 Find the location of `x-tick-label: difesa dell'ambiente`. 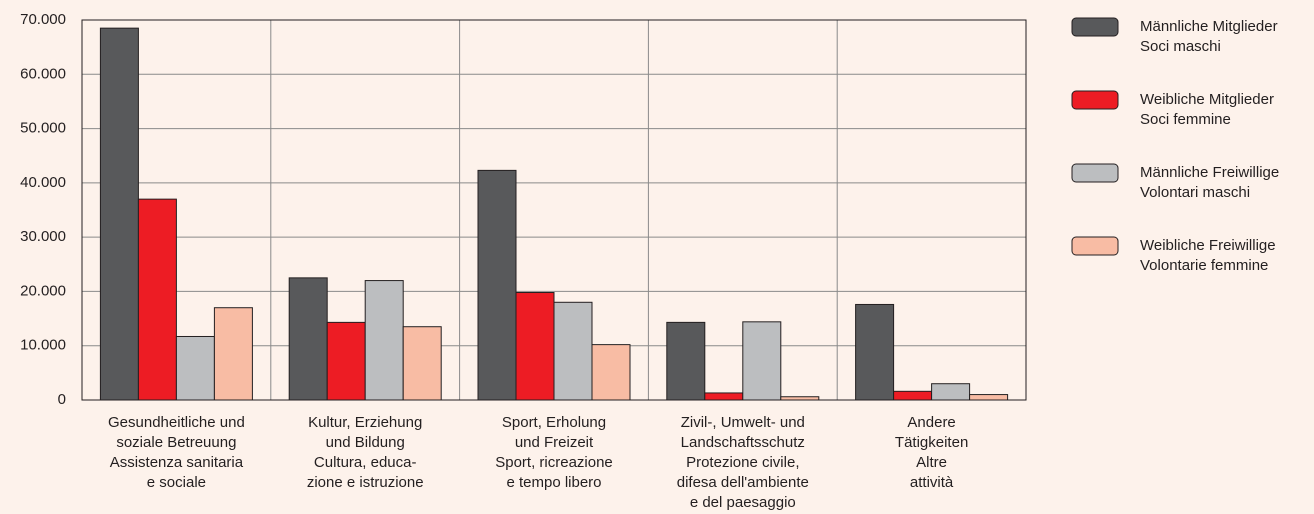

x-tick-label: difesa dell'ambiente is located at coordinates (743, 482).